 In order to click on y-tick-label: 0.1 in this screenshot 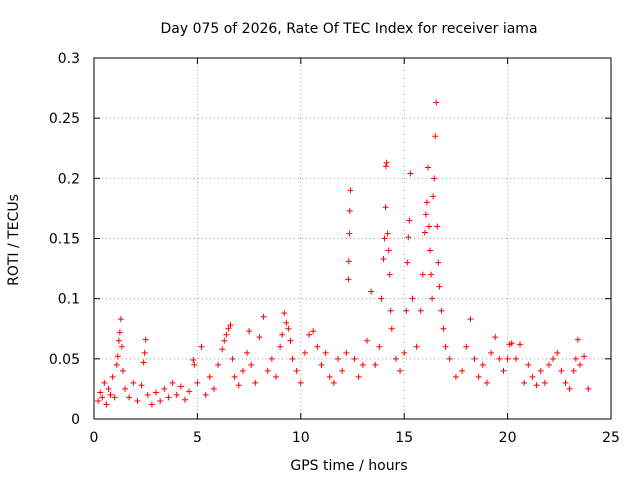, I will do `click(69, 300)`.